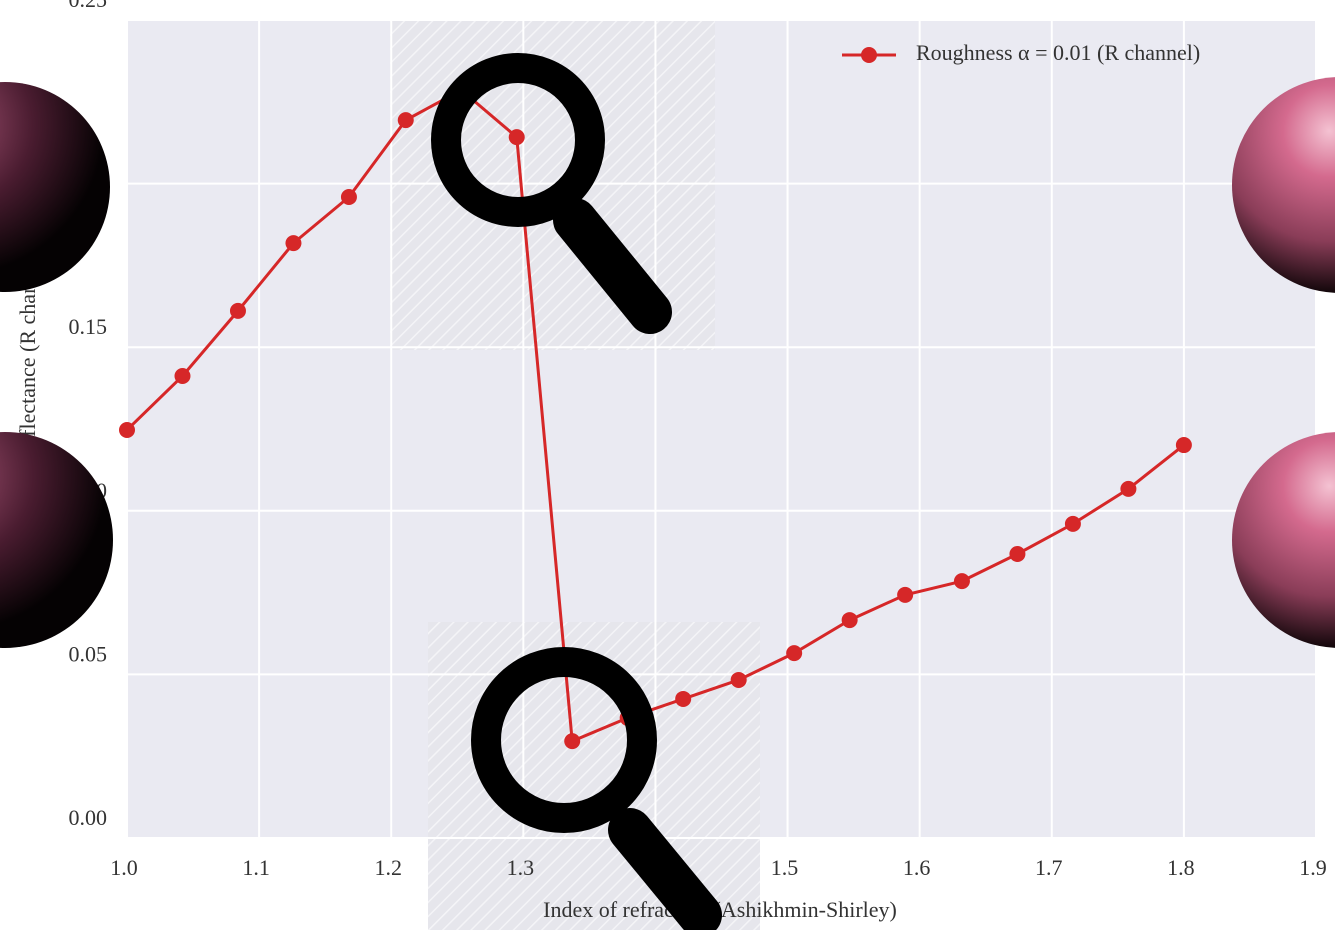  What do you see at coordinates (869, 55) in the screenshot?
I see `legend-marker` at bounding box center [869, 55].